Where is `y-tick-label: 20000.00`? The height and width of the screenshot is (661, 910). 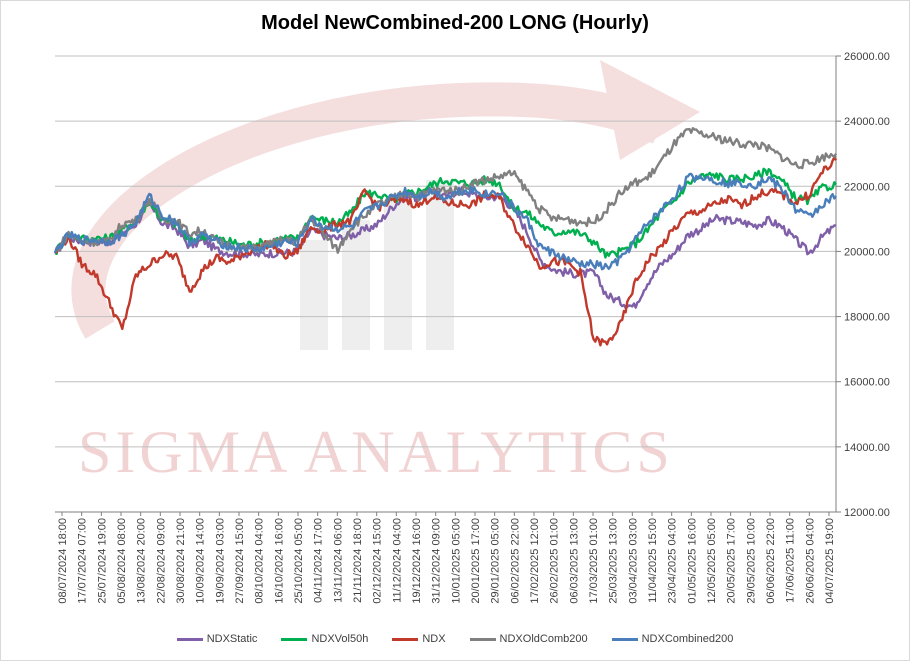 y-tick-label: 20000.00 is located at coordinates (867, 252).